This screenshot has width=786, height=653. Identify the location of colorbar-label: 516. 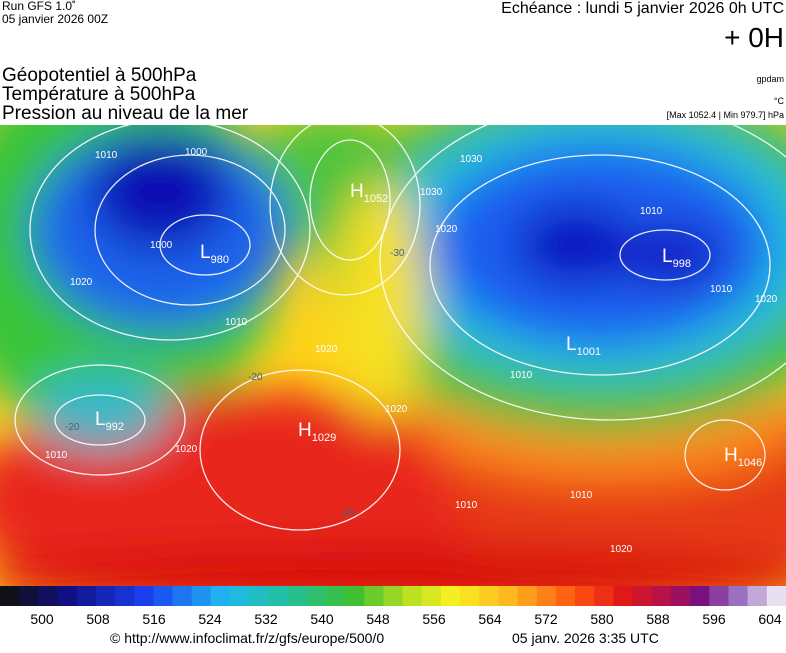
(154, 619).